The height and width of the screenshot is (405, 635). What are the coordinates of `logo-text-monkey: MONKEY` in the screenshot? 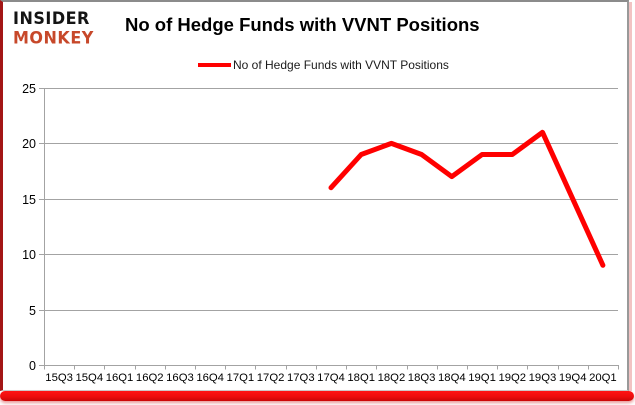 It's located at (53, 37).